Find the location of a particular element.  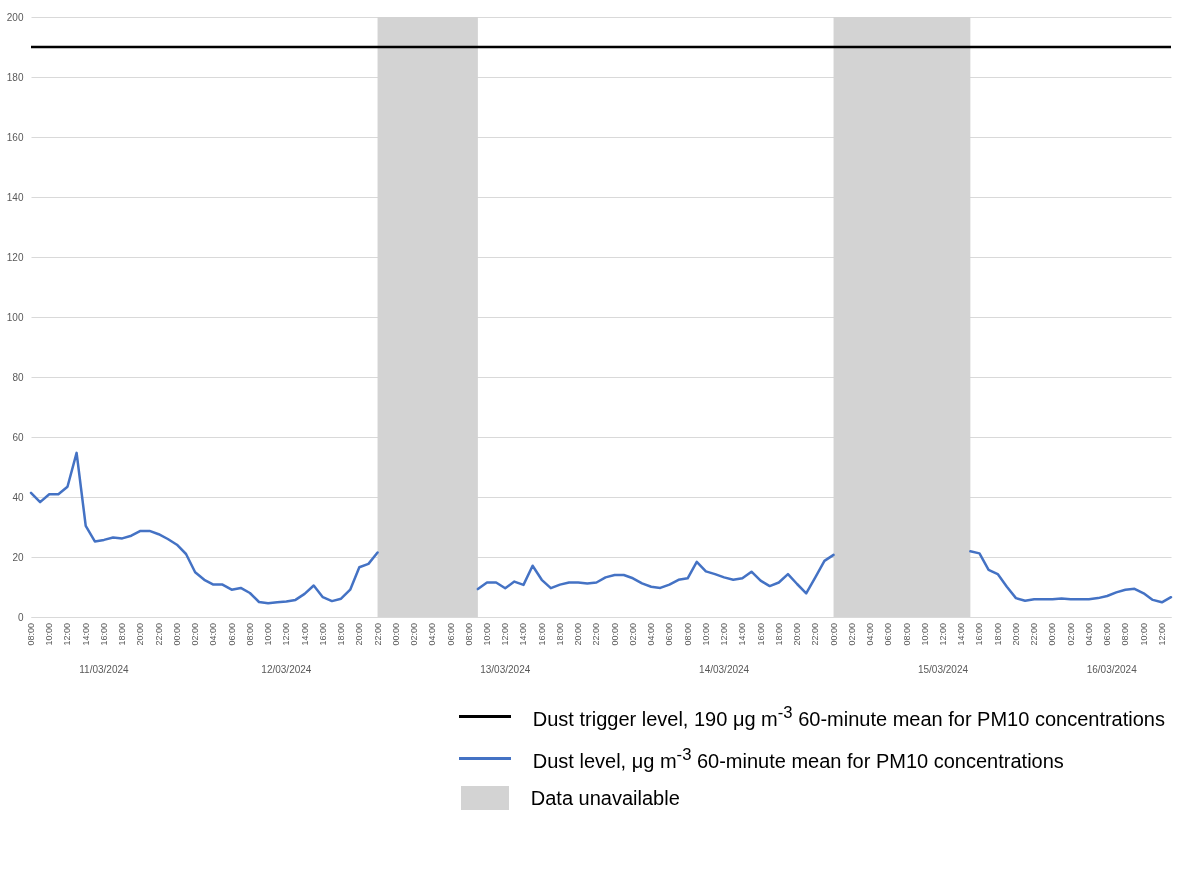

text: 13/03/2024 is located at coordinates (505, 669).